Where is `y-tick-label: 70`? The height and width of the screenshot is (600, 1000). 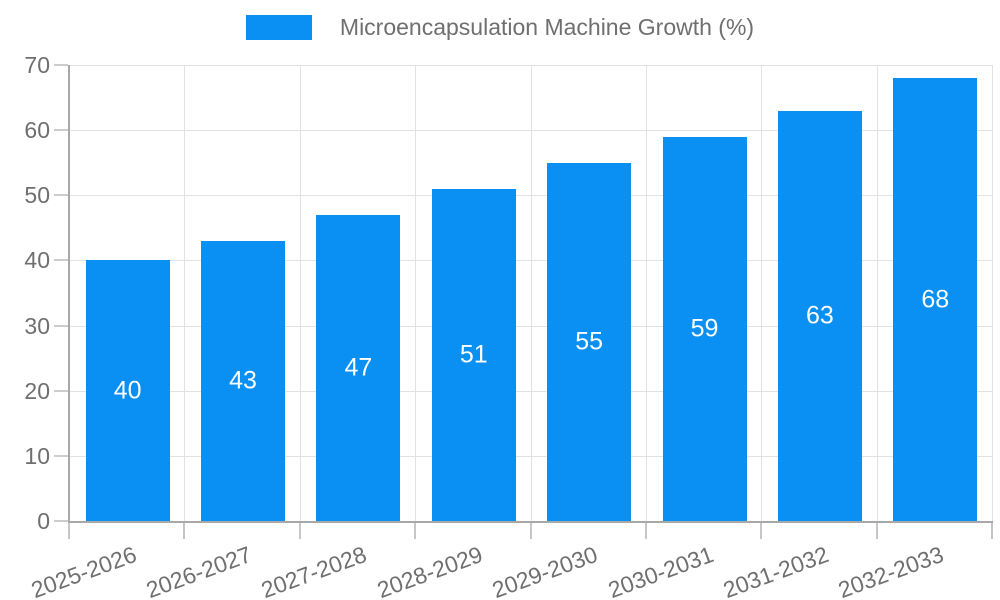 y-tick-label: 70 is located at coordinates (37, 65).